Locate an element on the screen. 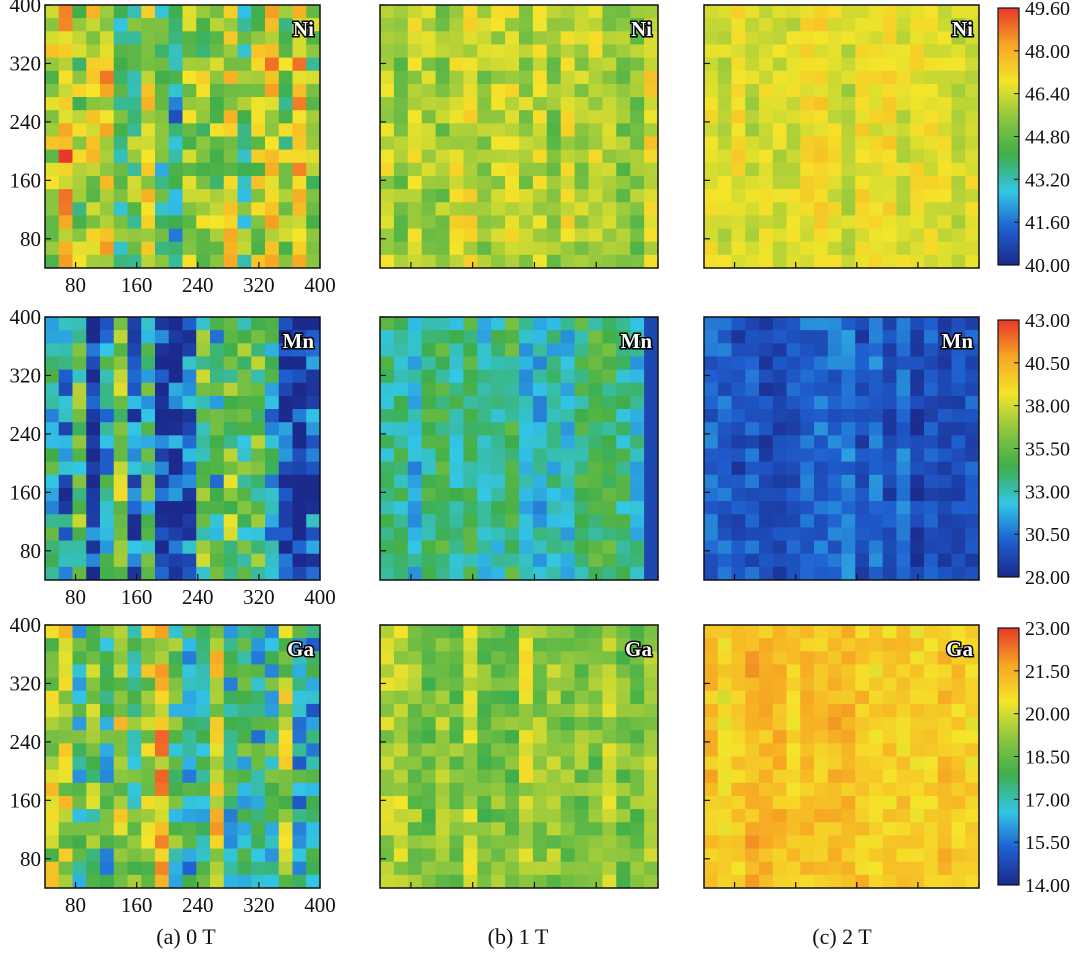  panel-frame is located at coordinates (182, 756).